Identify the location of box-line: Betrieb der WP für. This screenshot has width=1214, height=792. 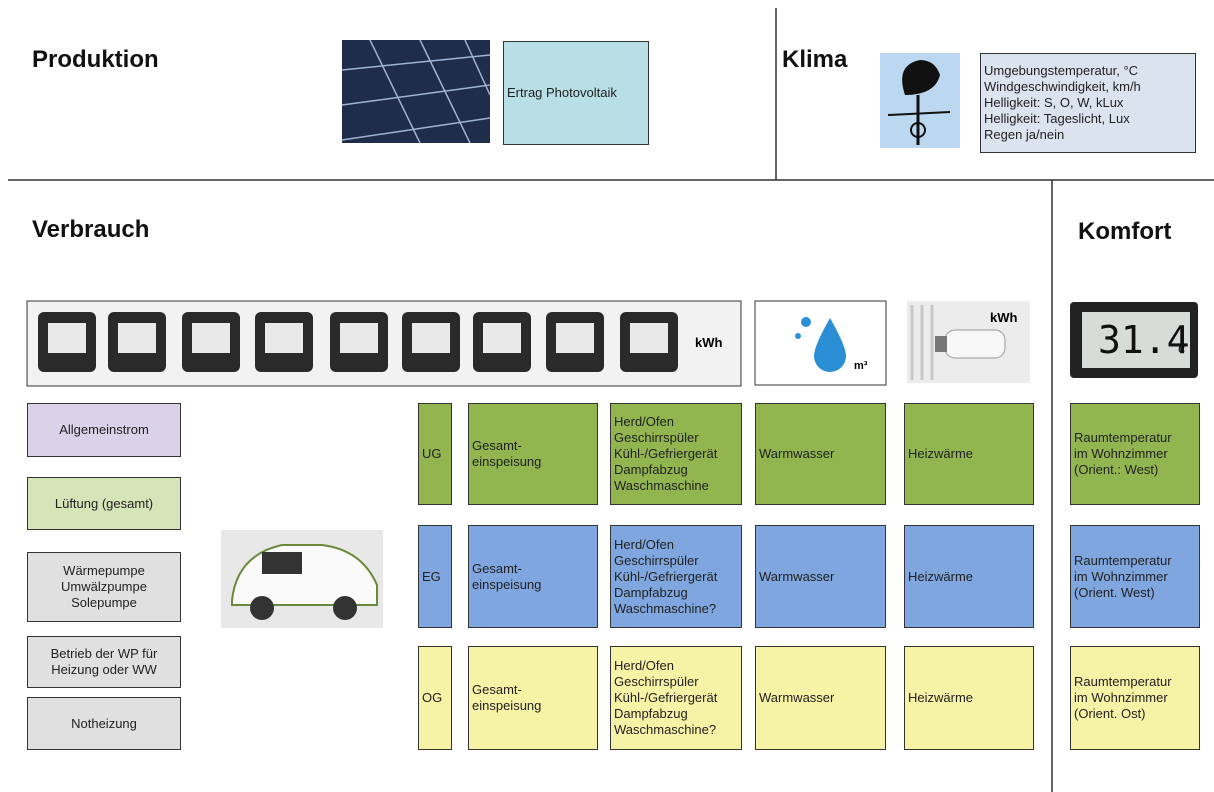
(104, 653).